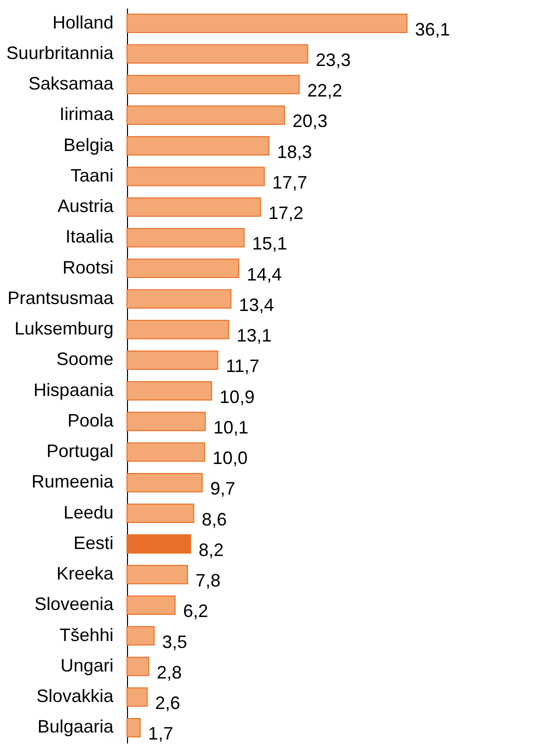 The image size is (537, 751). Describe the element at coordinates (286, 213) in the screenshot. I see `data-label: 17,2` at that location.